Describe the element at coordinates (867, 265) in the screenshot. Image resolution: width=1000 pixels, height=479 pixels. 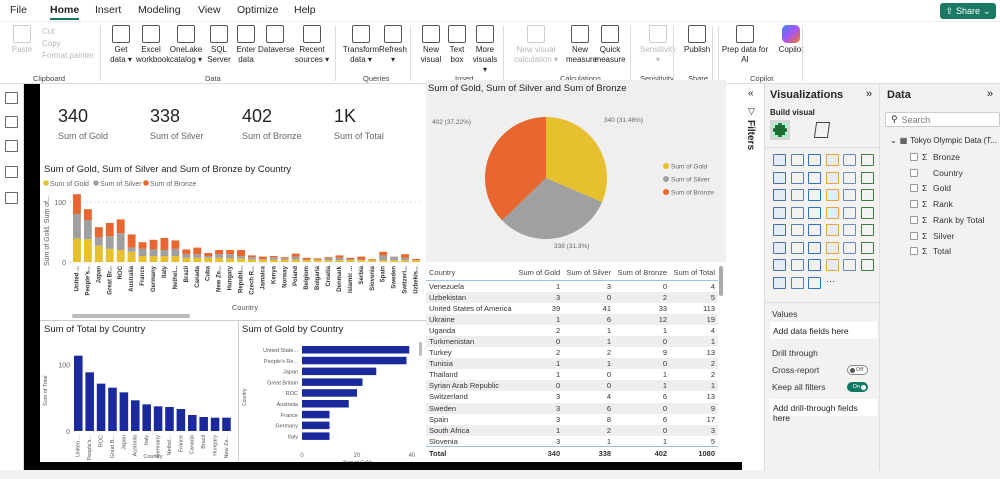
I see `image-visual-icon` at that location.